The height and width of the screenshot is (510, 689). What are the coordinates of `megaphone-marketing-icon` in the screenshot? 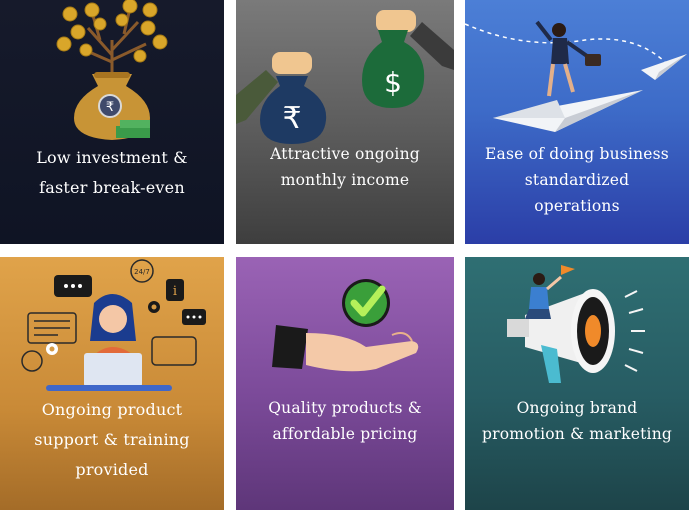 It's located at (576, 324).